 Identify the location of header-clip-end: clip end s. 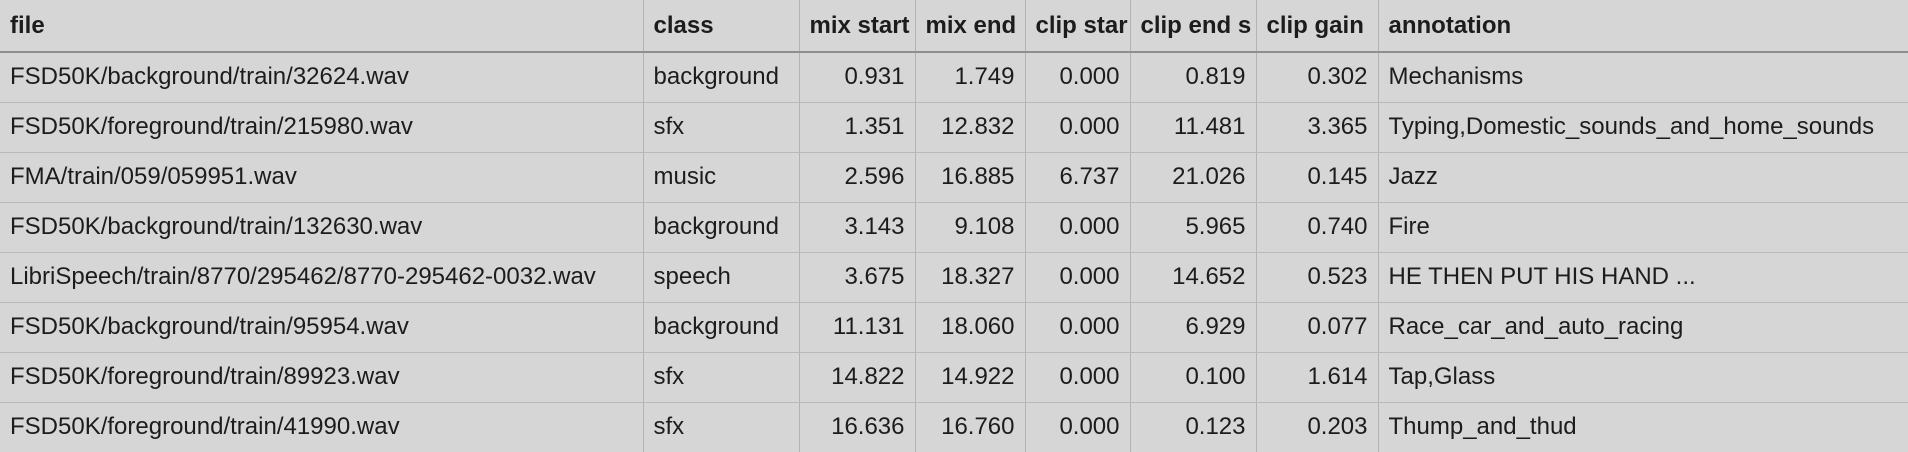
(1193, 26).